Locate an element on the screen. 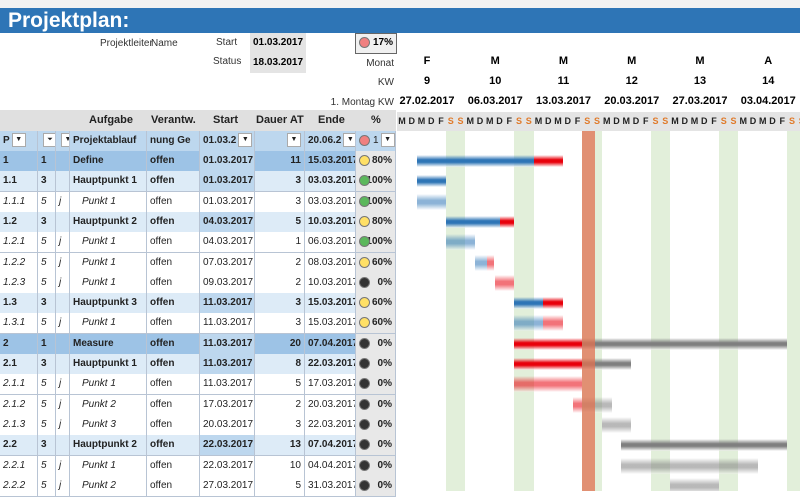 This screenshot has height=497, width=800. cell-start: 20.03.2017 is located at coordinates (227, 424).